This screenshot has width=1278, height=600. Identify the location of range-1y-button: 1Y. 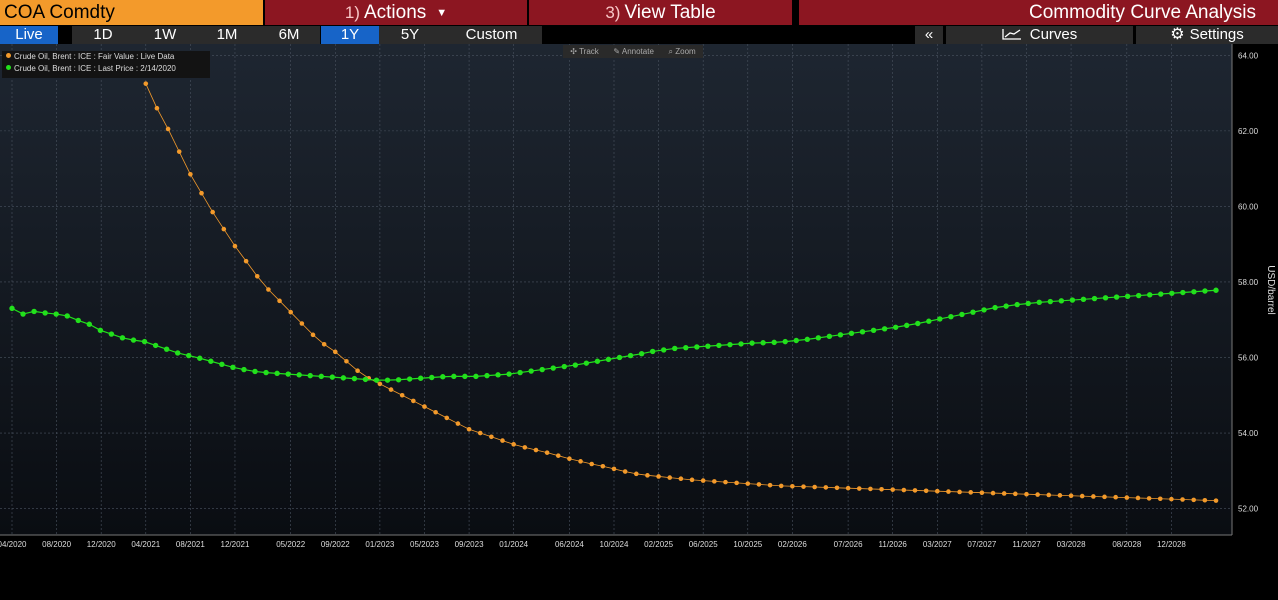
(350, 35).